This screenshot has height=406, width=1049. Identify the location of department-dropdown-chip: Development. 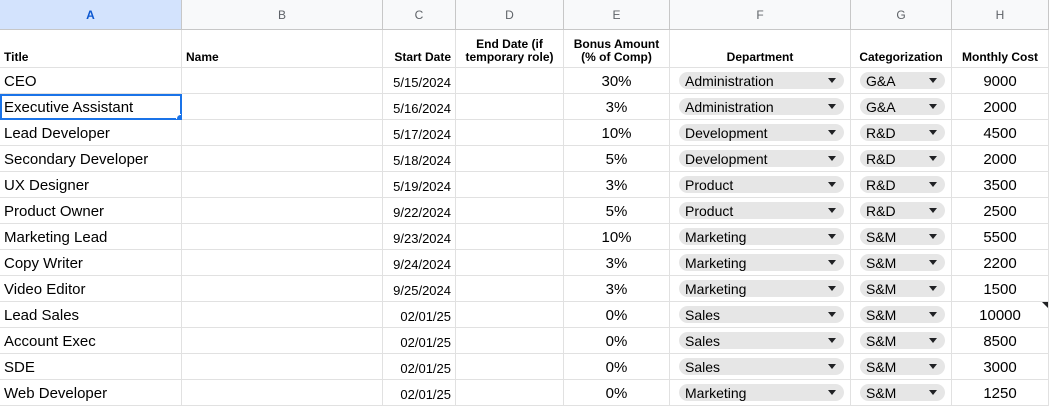
(761, 158).